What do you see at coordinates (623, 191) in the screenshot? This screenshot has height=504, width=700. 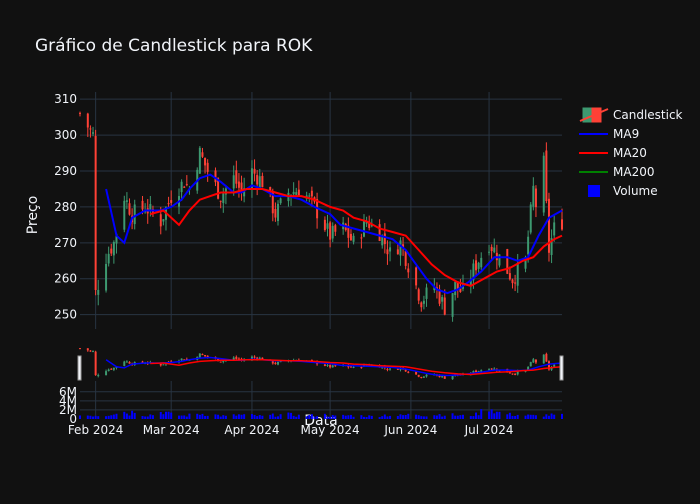 I see `legend-item-volume: Volume` at bounding box center [623, 191].